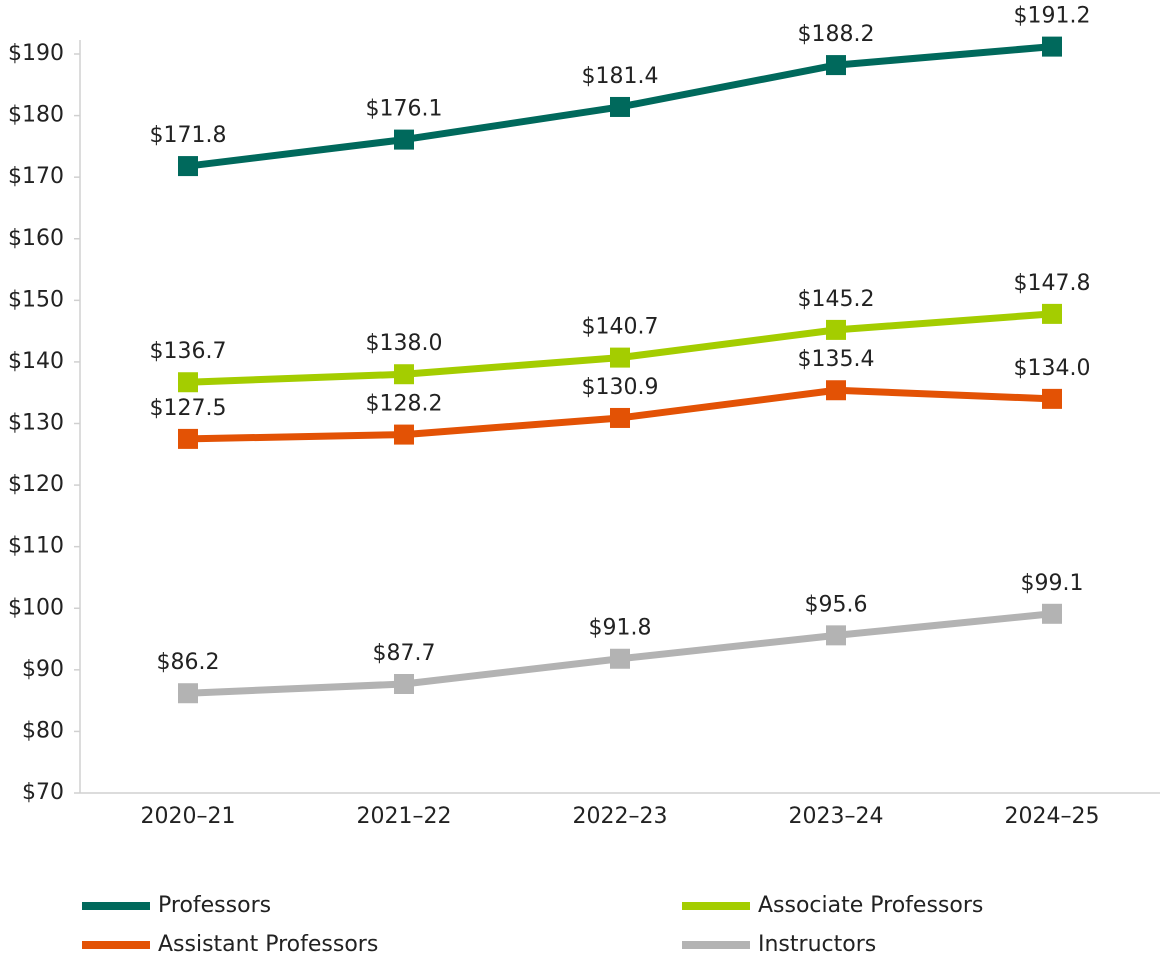  What do you see at coordinates (836, 299) in the screenshot?
I see `data-label: $145.2` at bounding box center [836, 299].